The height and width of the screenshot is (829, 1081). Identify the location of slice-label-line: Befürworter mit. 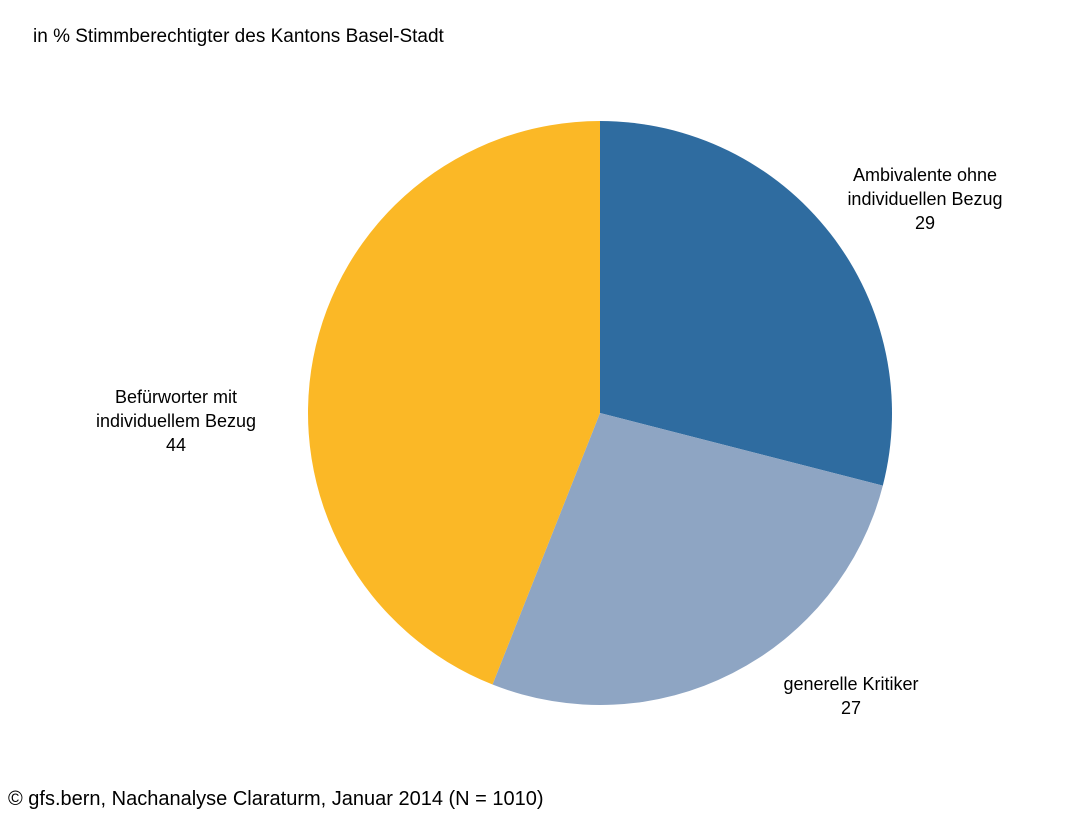
(176, 397).